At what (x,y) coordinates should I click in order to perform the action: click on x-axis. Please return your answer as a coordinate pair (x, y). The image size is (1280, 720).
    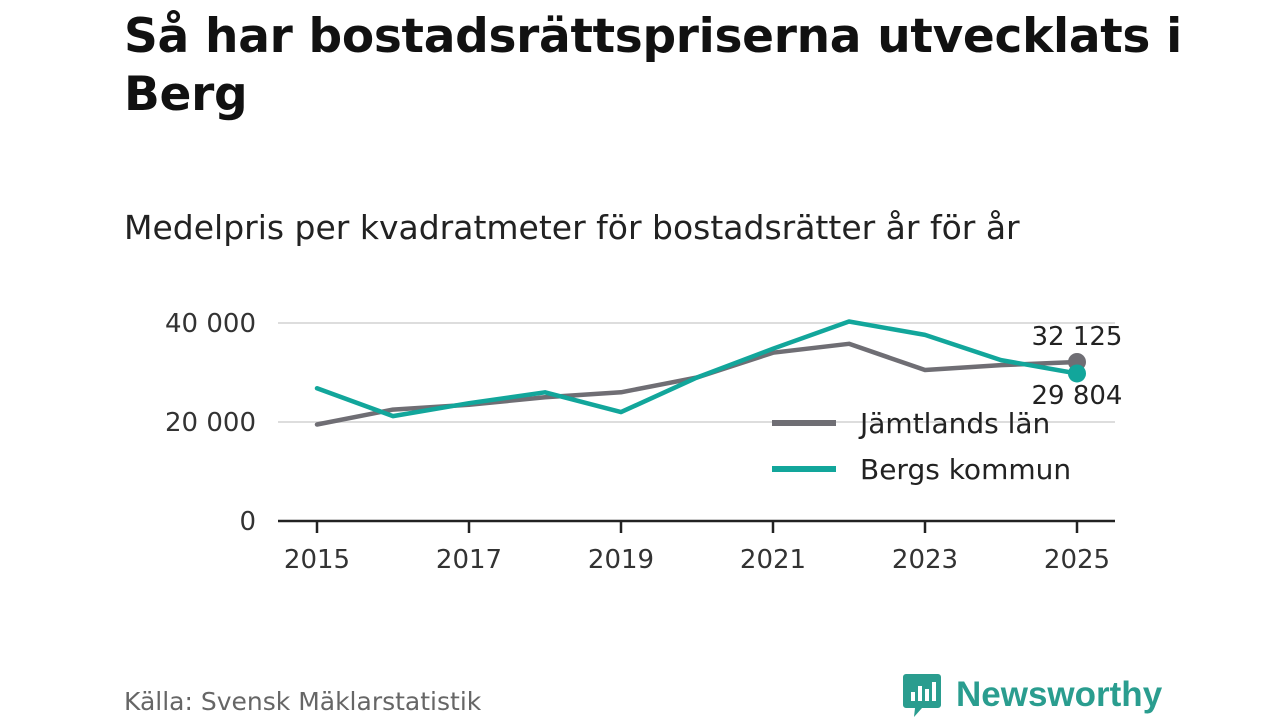
    Looking at the image, I should click on (696, 526).